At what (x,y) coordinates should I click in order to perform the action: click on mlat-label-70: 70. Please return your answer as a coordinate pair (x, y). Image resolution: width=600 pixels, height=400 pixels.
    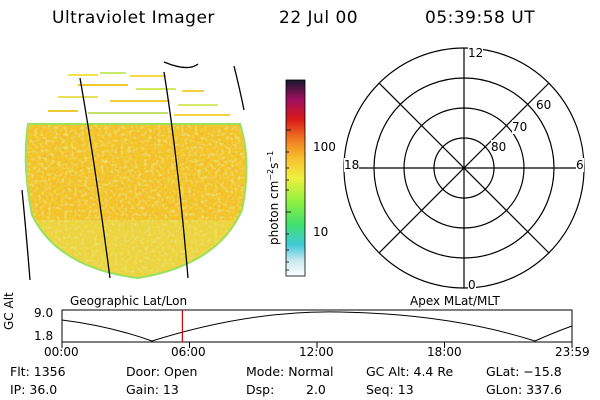
    Looking at the image, I should click on (520, 127).